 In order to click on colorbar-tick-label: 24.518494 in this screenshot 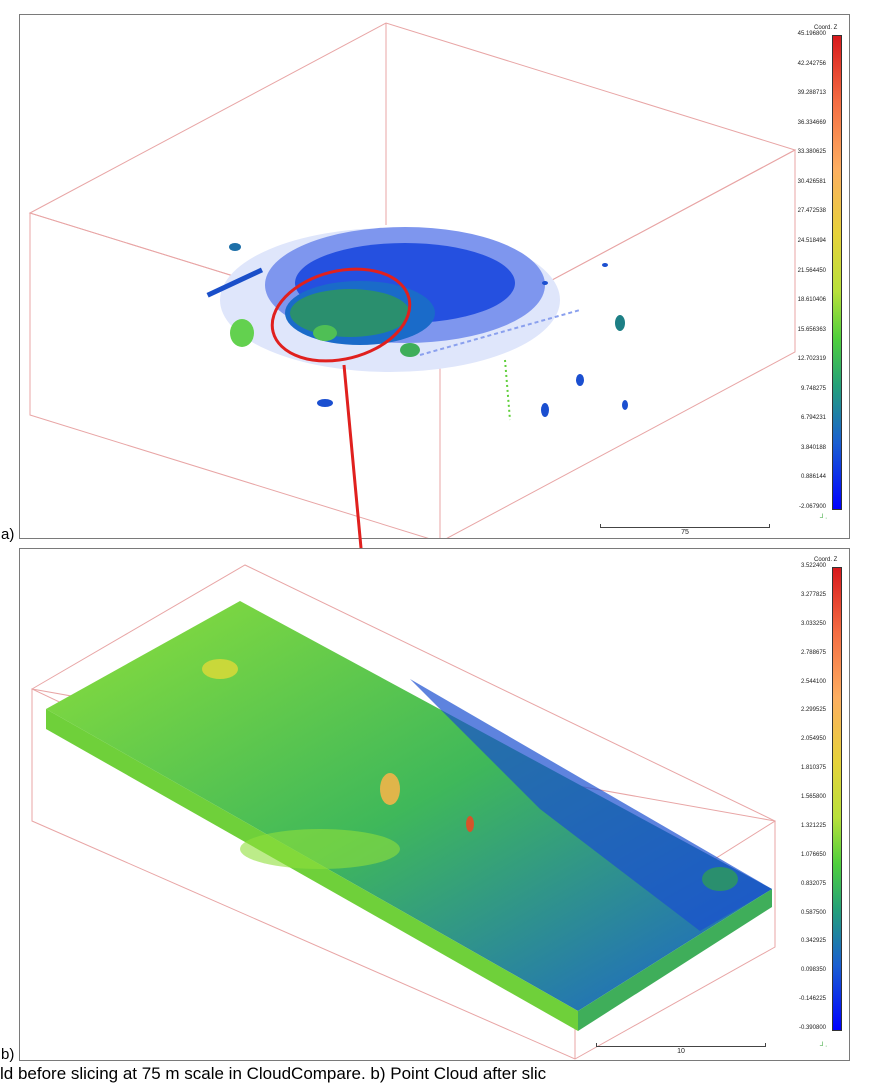, I will do `click(811, 240)`.